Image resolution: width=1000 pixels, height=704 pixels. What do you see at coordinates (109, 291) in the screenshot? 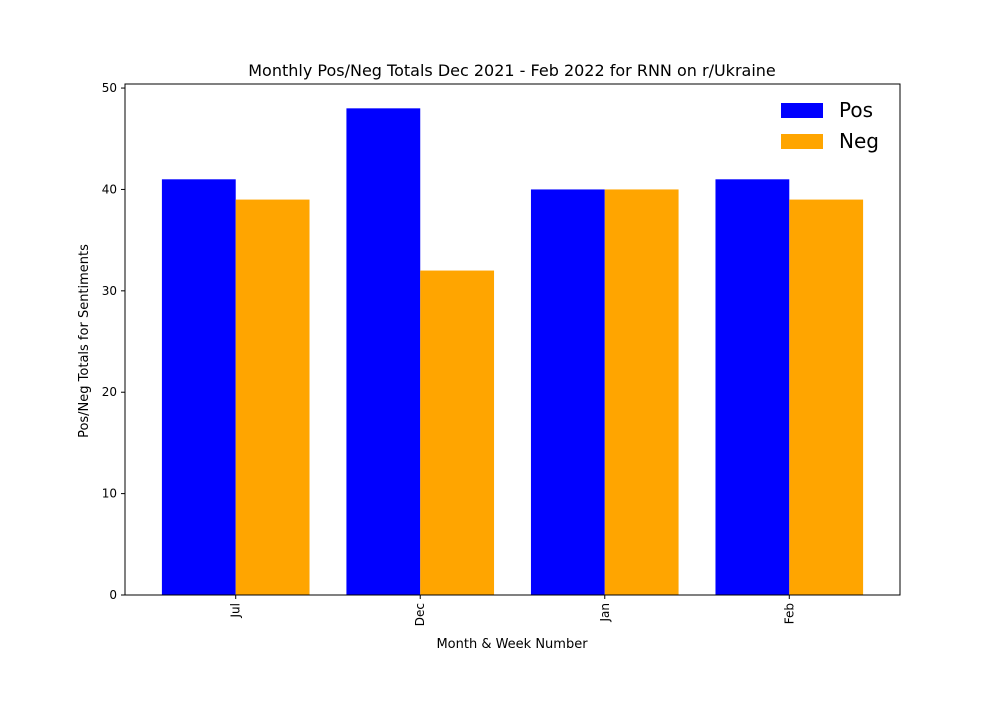
I see `y-tick-label: 30` at bounding box center [109, 291].